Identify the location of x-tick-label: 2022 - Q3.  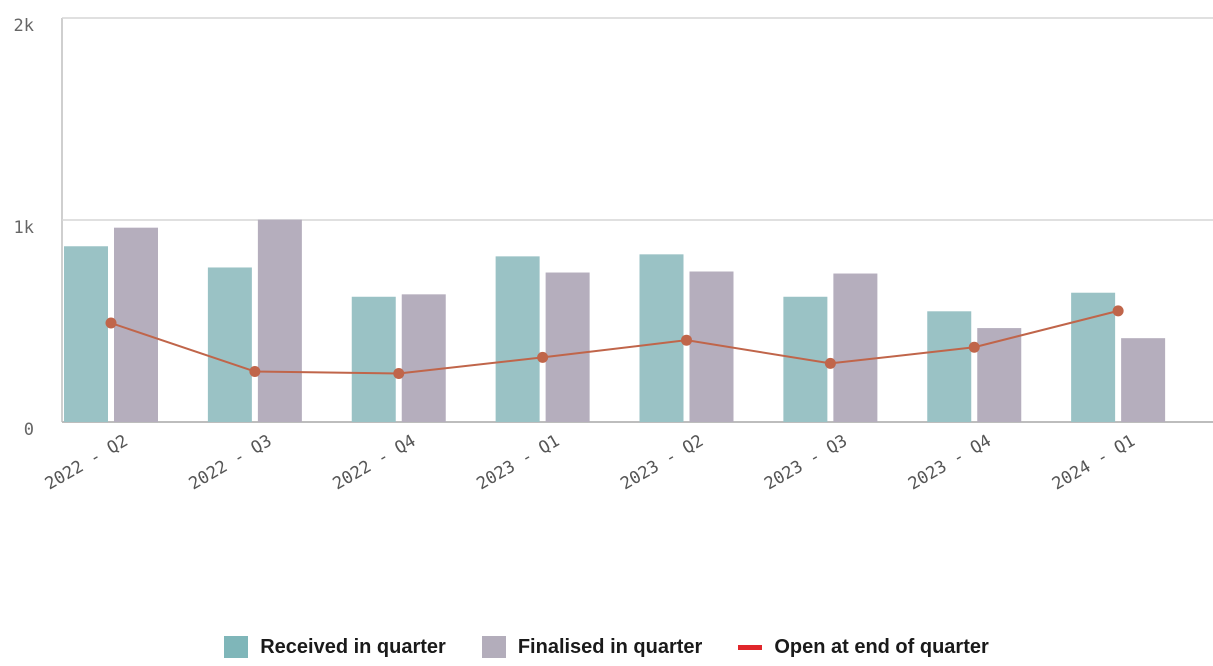
(231, 462).